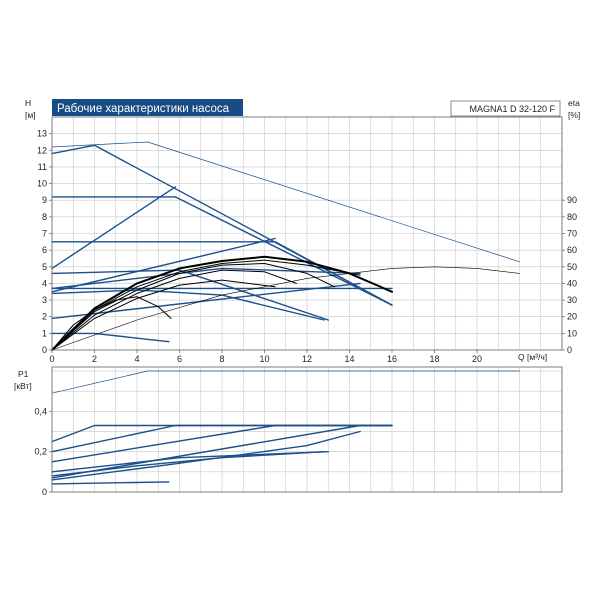  What do you see at coordinates (572, 200) in the screenshot?
I see `y2-tick-label: 90` at bounding box center [572, 200].